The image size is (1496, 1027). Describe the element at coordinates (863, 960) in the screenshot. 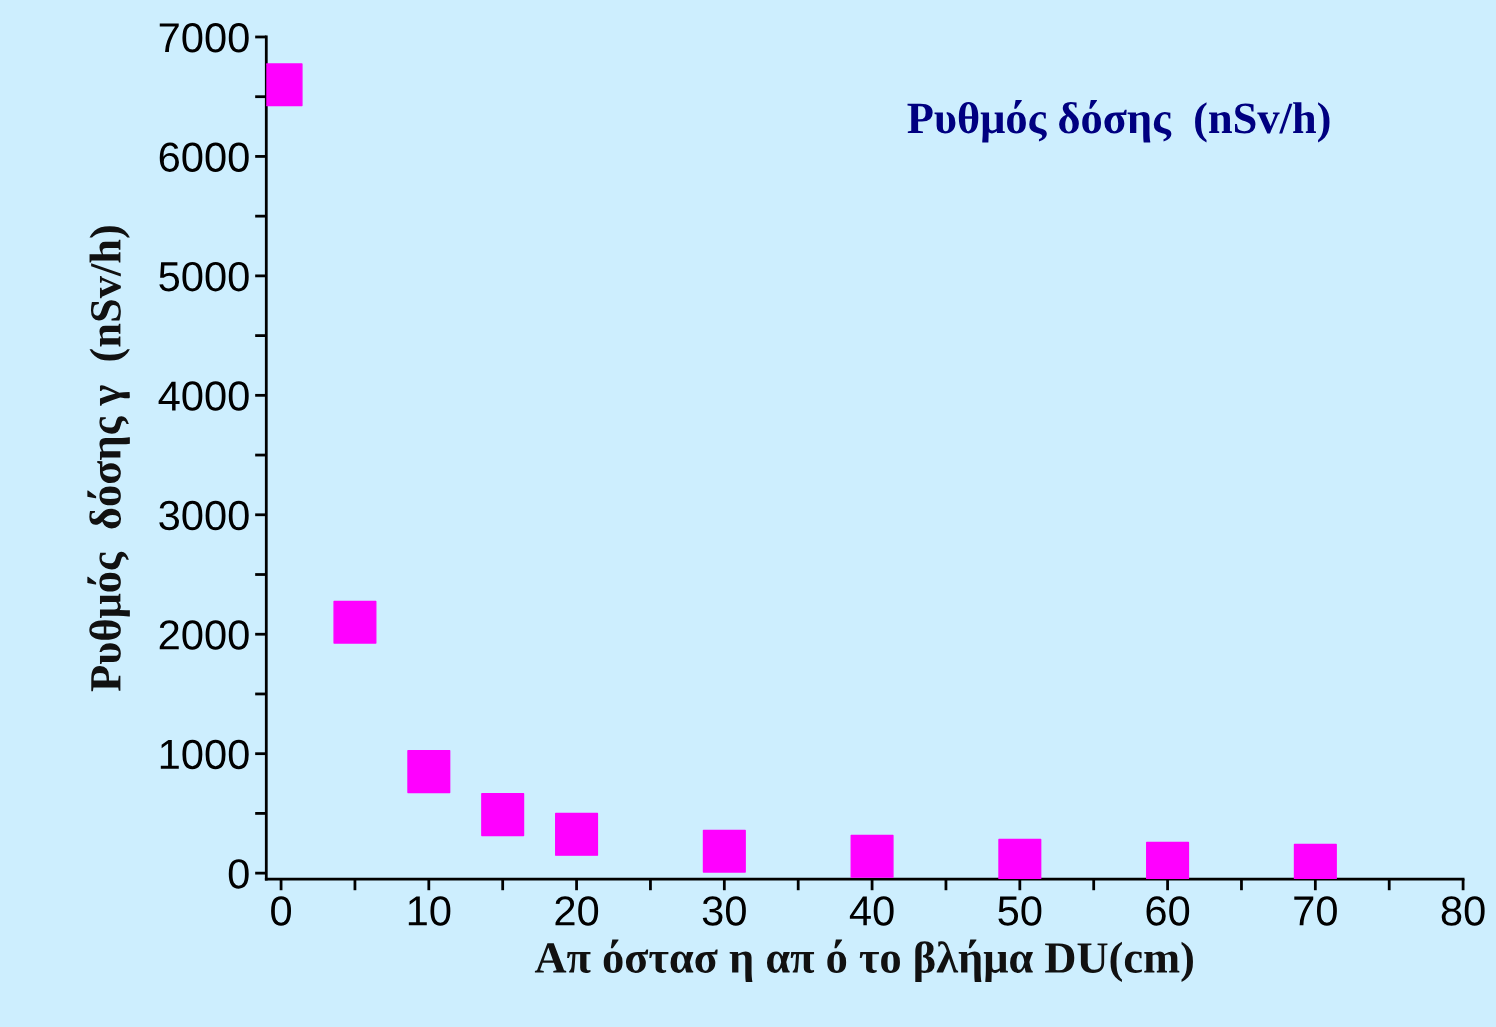

I see `x-axis-title: Απ όστασ η απ ό το βλήμα DU(cm)` at that location.